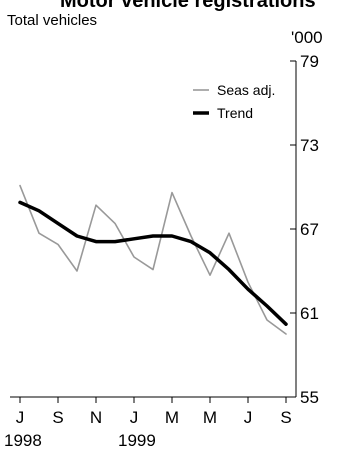 The width and height of the screenshot is (342, 450). I want to click on y-tick-label: 61, so click(309, 313).